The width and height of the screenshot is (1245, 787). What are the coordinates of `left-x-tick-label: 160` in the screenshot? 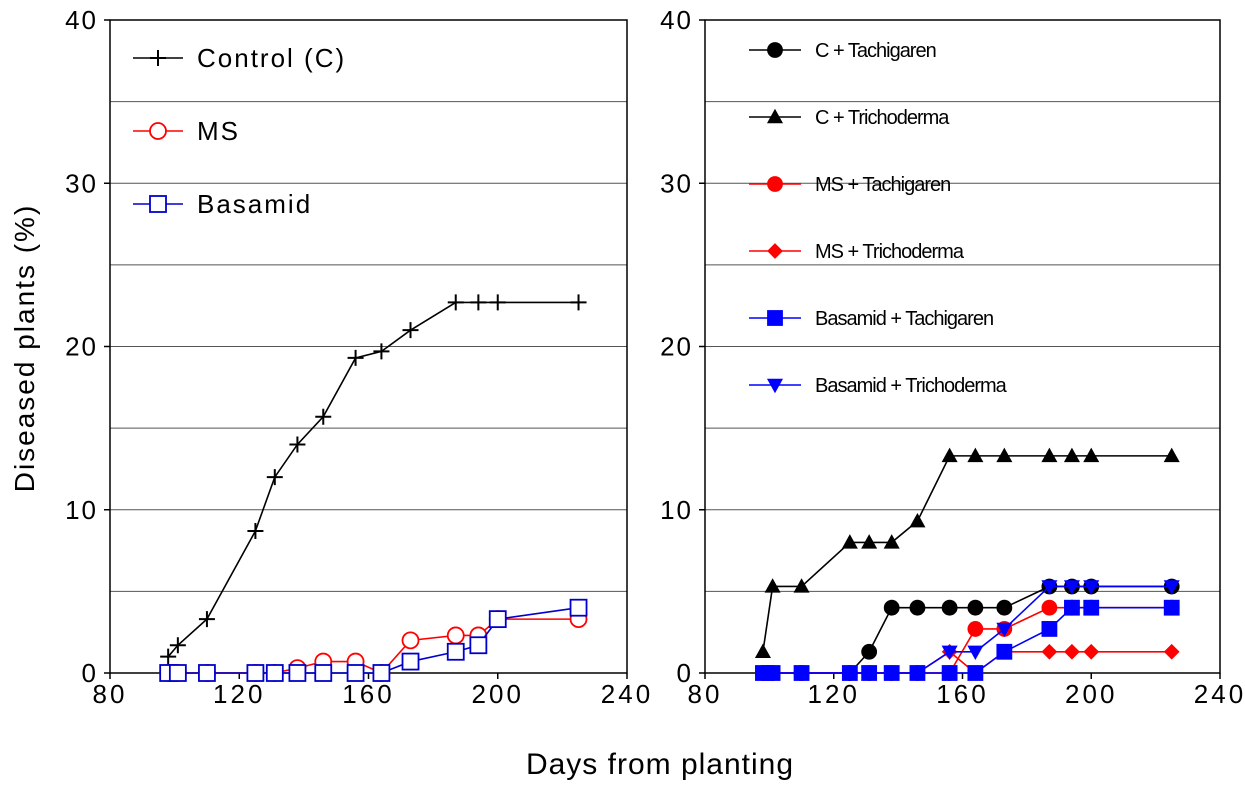 It's located at (368, 694).